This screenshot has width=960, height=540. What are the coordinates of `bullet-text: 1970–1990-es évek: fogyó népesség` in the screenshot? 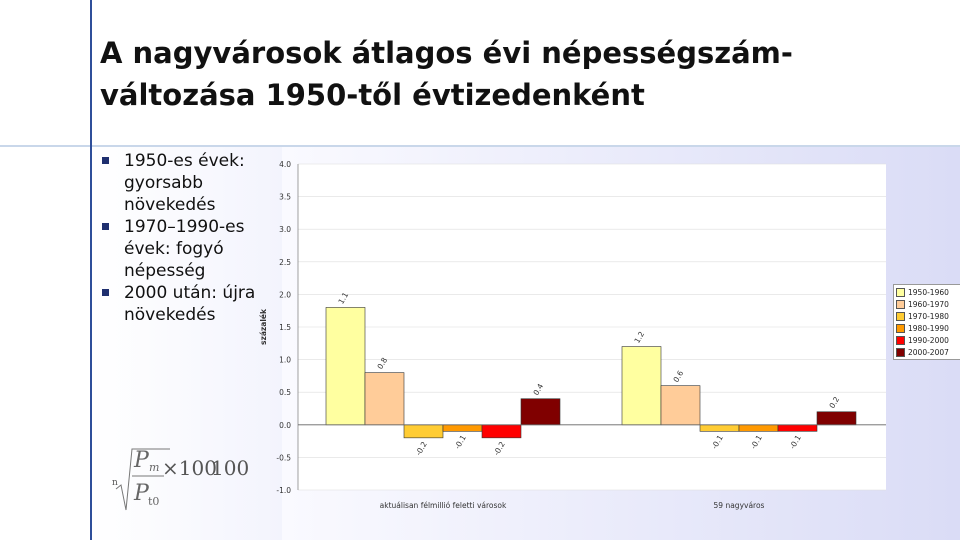 It's located at (184, 249).